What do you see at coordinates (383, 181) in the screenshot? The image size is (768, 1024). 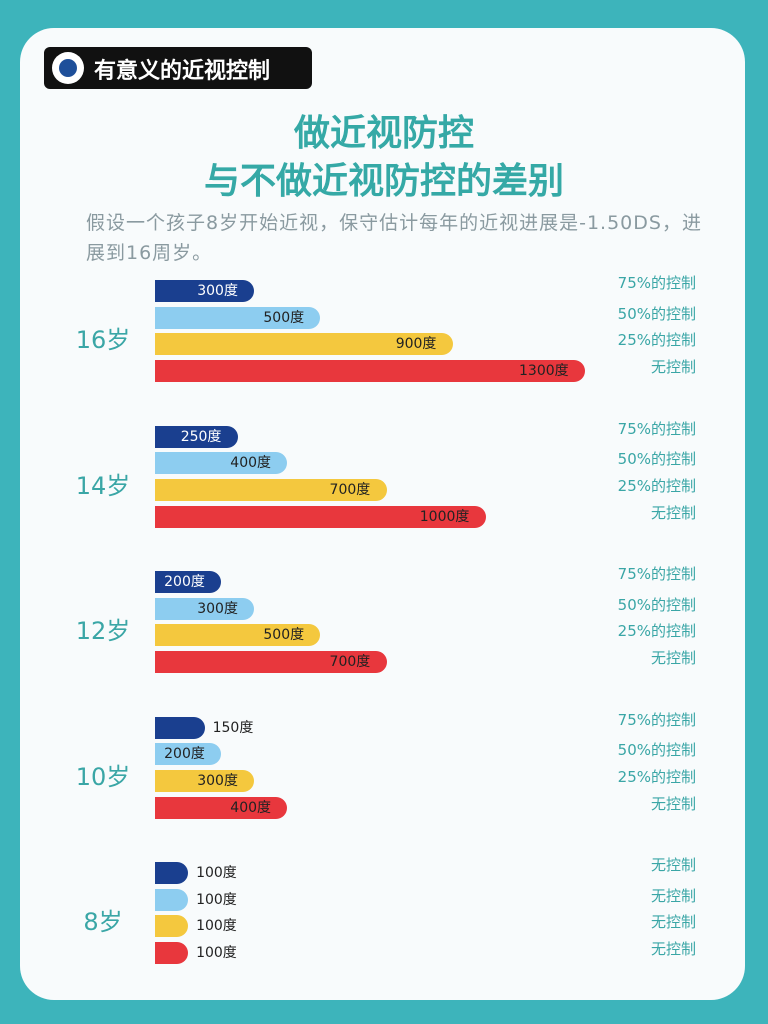 I see `chart-title: 与不做近视防控的差别` at bounding box center [383, 181].